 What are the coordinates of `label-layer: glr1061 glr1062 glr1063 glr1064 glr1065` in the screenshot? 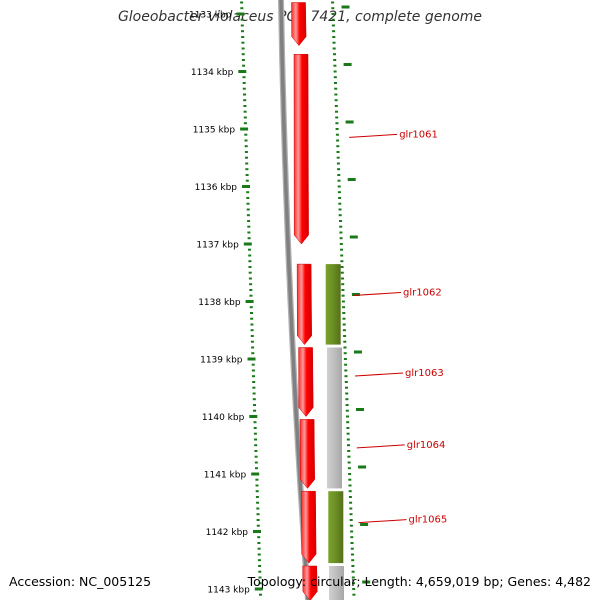 It's located at (398, 327).